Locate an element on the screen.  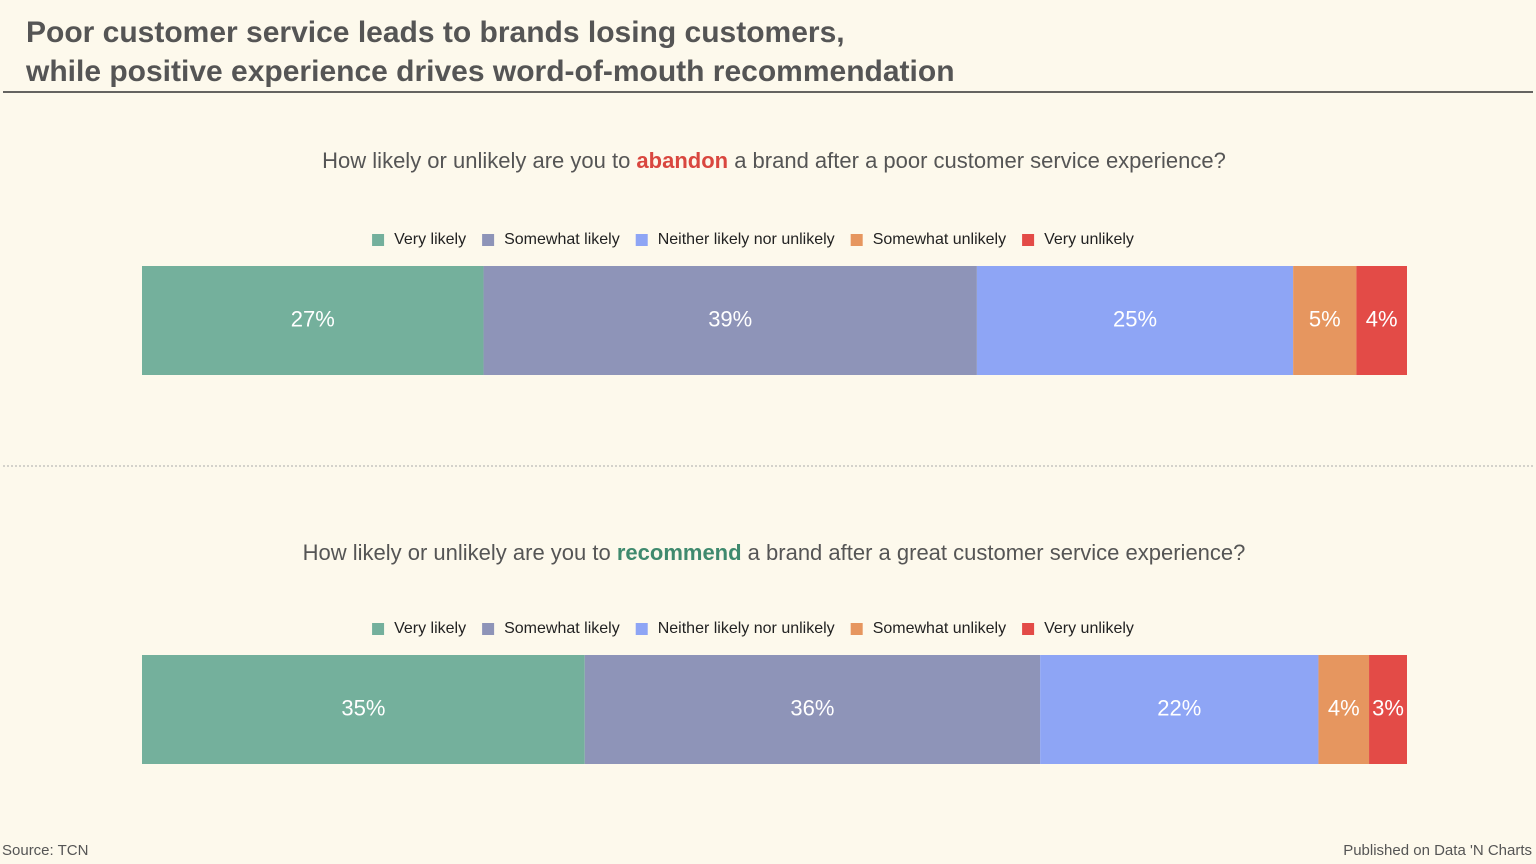
question-keyword: abandon is located at coordinates (682, 160).